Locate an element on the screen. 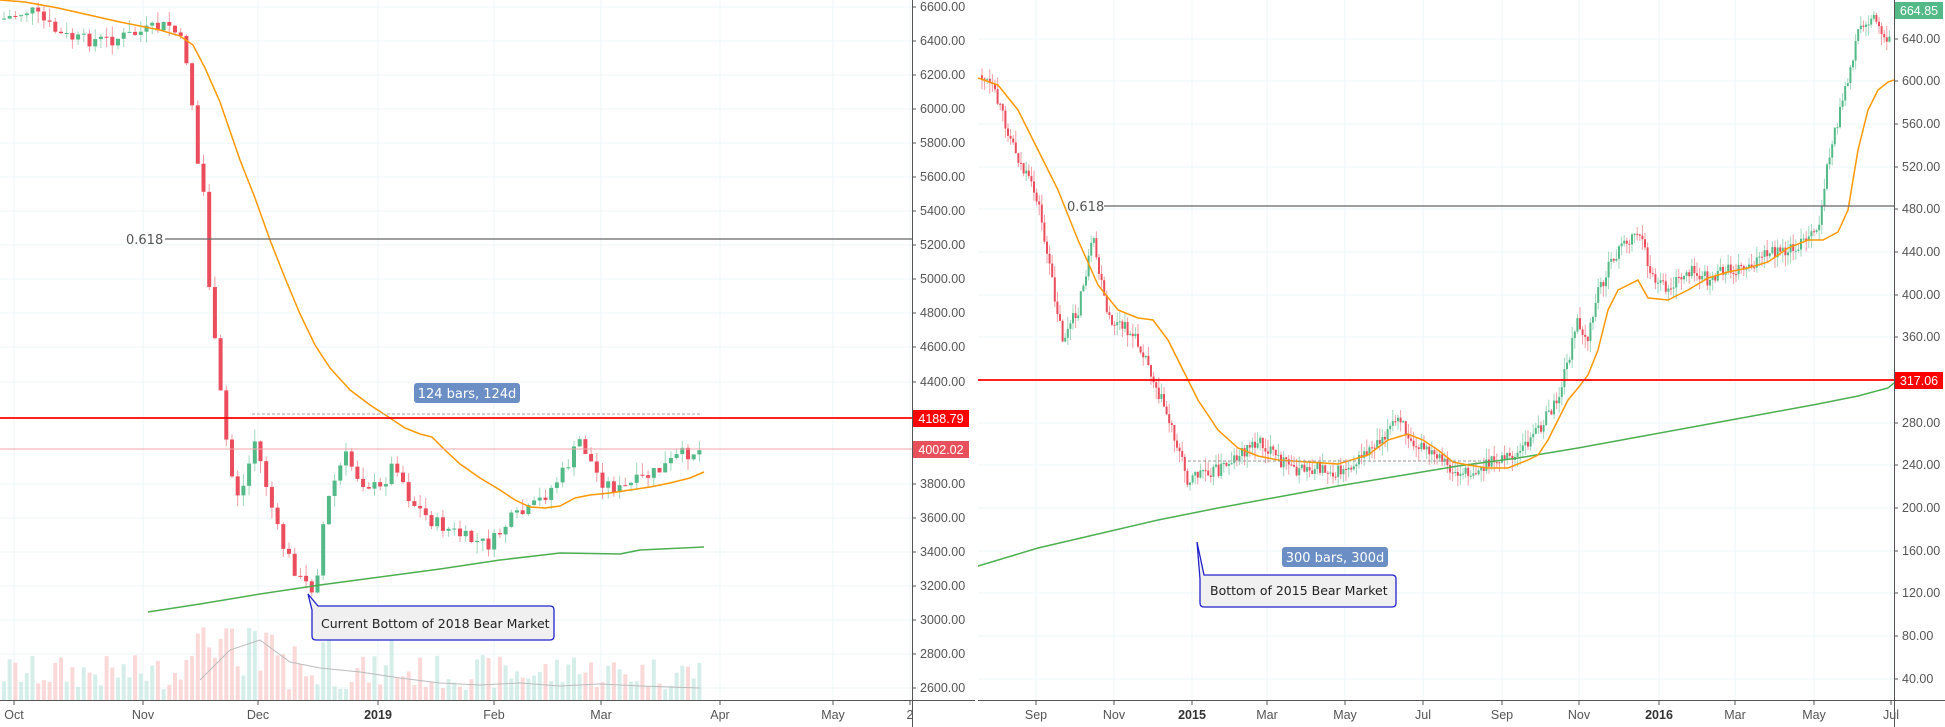 The height and width of the screenshot is (727, 1945). volume-ma-line is located at coordinates (450, 664).